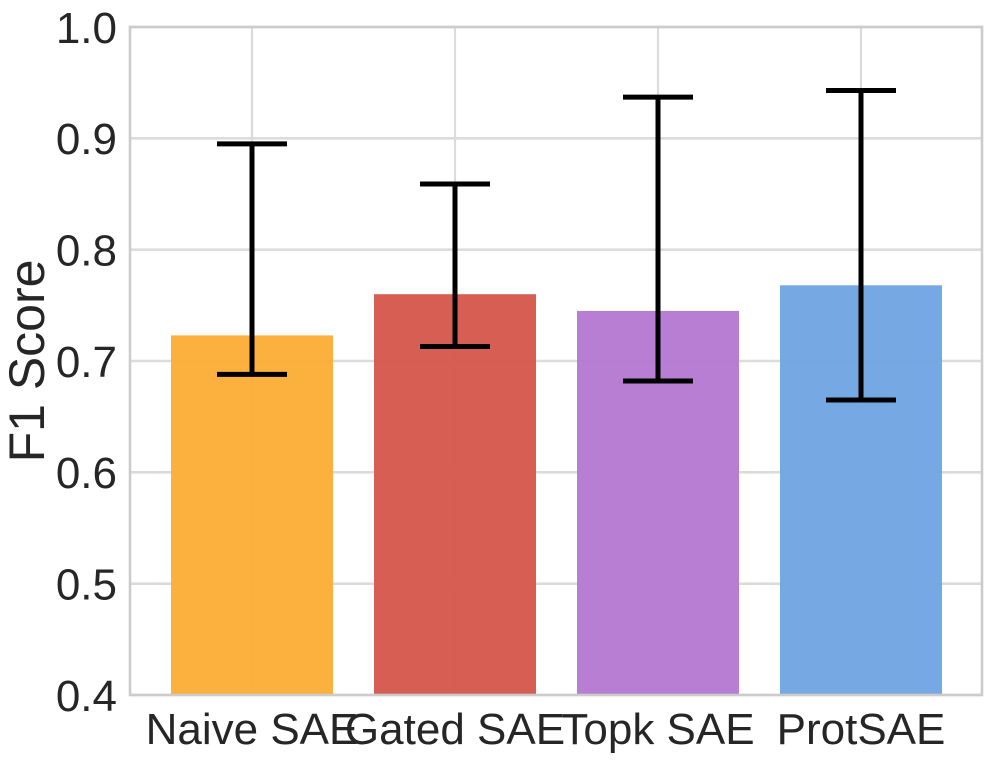 This screenshot has height=767, width=997. Describe the element at coordinates (455, 729) in the screenshot. I see `x-tick-label-gated-sae: Gated SAE` at that location.